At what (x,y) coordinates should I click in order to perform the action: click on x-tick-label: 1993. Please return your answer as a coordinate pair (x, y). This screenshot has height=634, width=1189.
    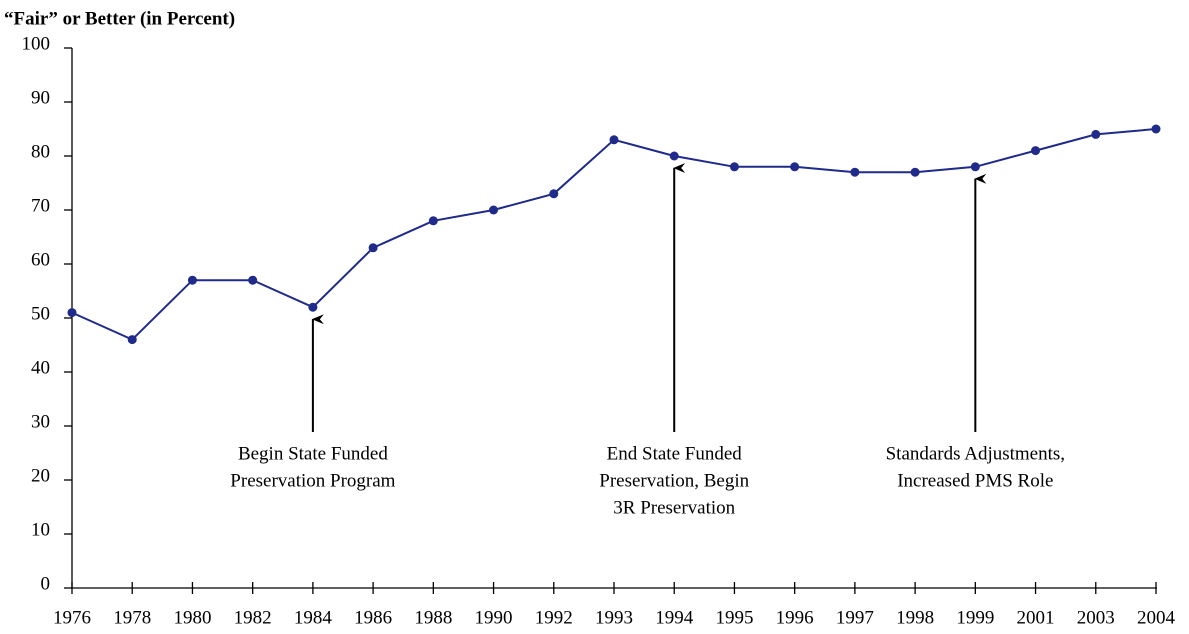
    Looking at the image, I should click on (614, 617).